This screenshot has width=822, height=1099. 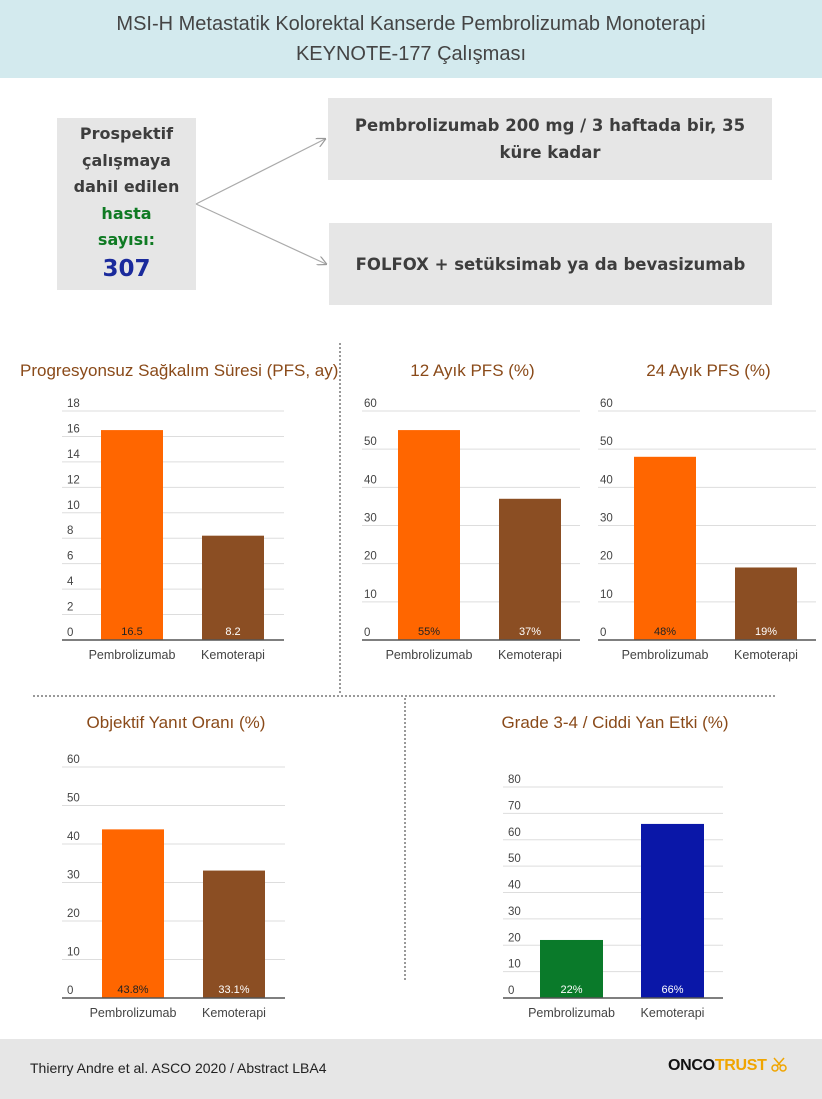 I want to click on y-tick-label: 70, so click(x=514, y=806).